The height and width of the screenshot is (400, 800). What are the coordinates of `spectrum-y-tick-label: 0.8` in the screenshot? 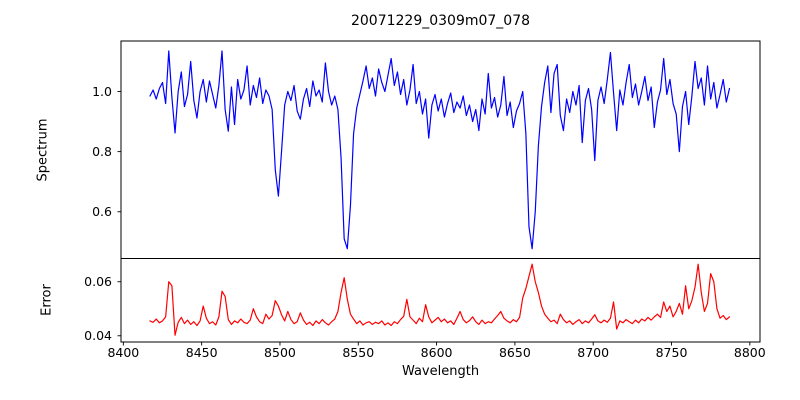 It's located at (102, 151).